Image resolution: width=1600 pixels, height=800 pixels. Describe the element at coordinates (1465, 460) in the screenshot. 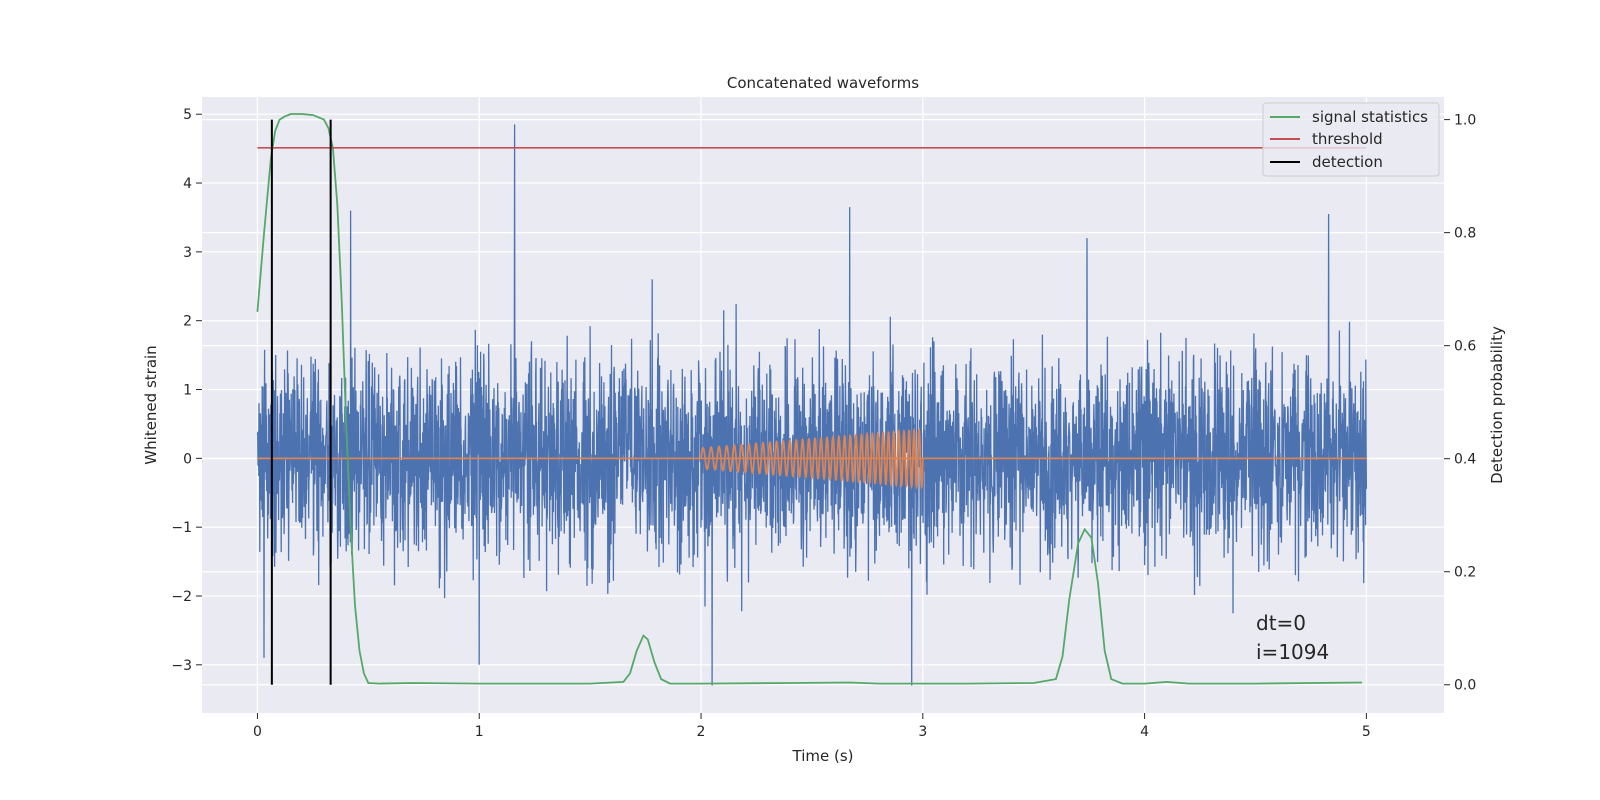

I see `y-tick-label-right-2: 0.4` at that location.